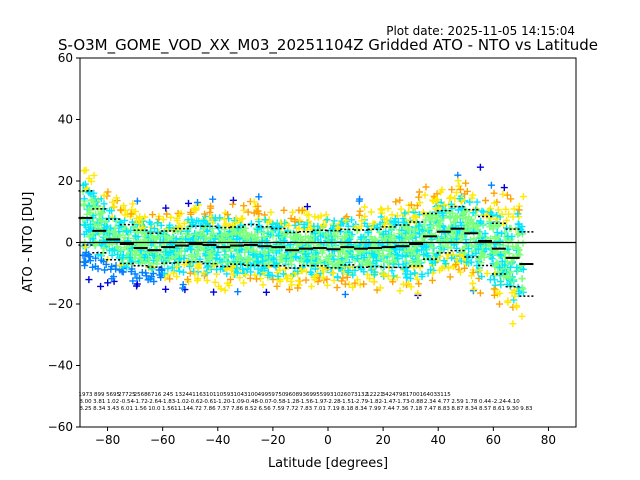 The width and height of the screenshot is (640, 480). Describe the element at coordinates (154, 402) in the screenshot. I see `bin-annotation: -2.64` at that location.